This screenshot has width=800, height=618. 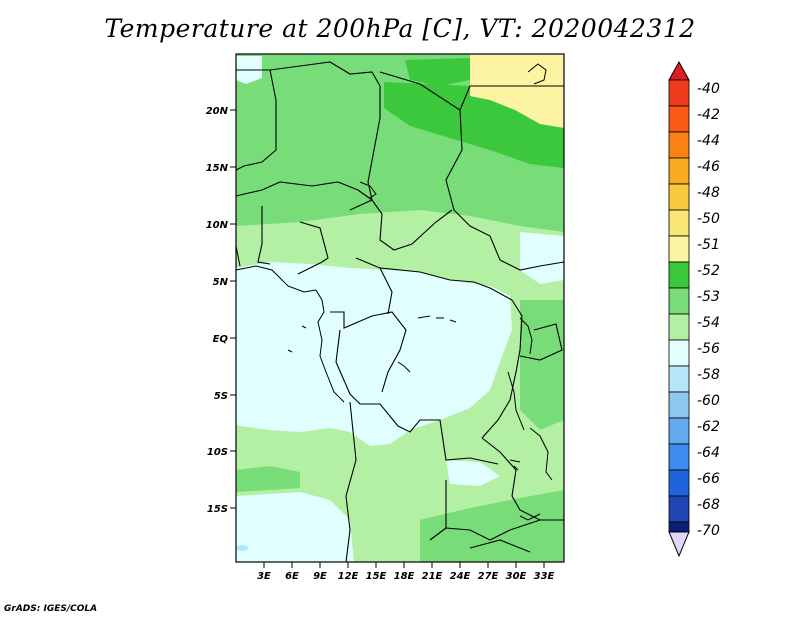 What do you see at coordinates (268, 479) in the screenshot?
I see `fill-region-green-west` at bounding box center [268, 479].